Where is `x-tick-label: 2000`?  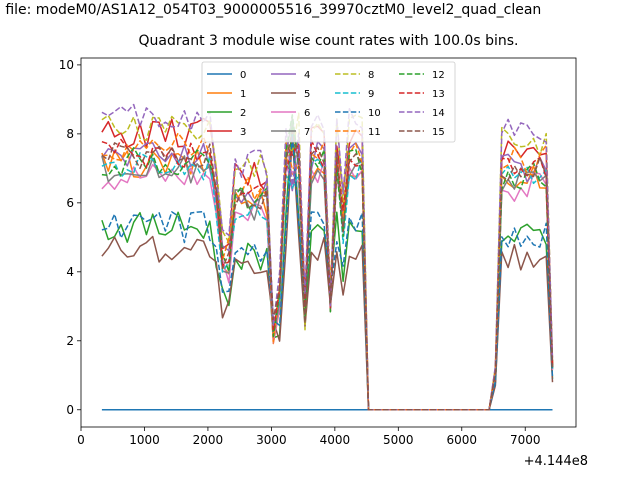 x-tick-label: 2000 is located at coordinates (208, 440).